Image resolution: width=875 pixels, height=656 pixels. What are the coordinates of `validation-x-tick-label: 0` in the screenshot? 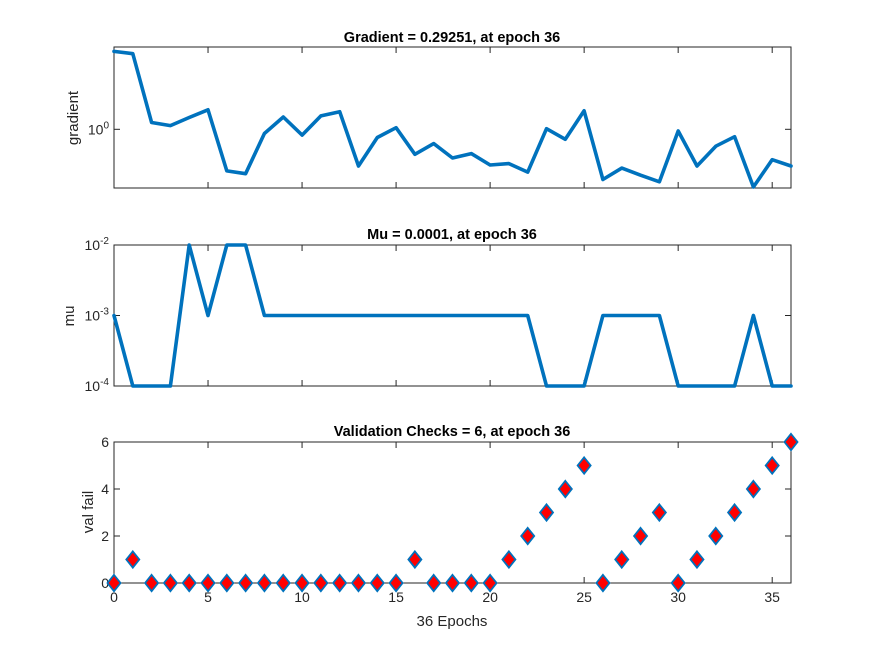 It's located at (114, 597).